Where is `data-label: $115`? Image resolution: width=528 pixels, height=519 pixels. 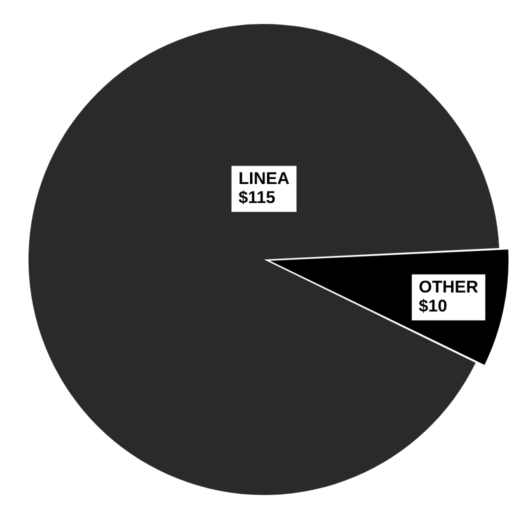 data-label: $115 is located at coordinates (257, 198).